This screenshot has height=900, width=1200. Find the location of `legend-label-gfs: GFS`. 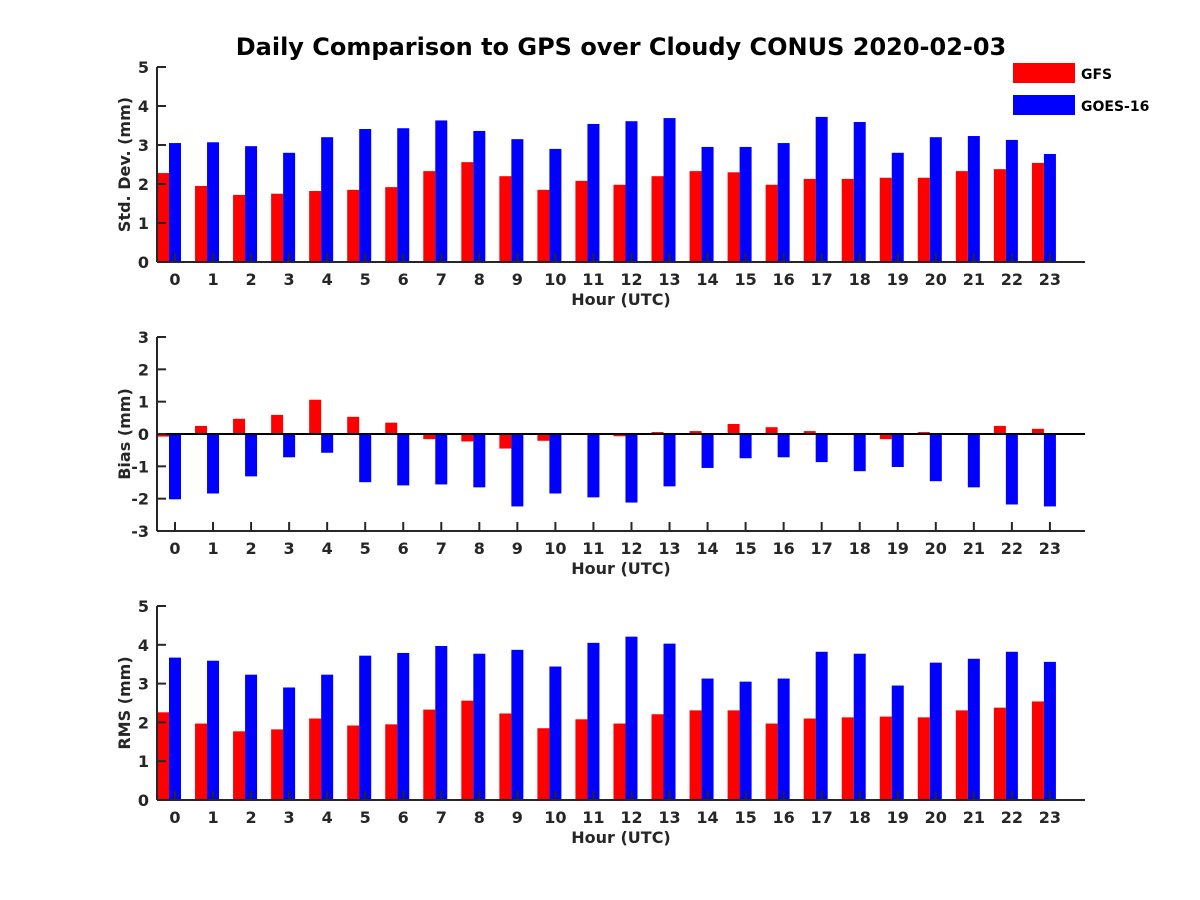

legend-label-gfs: GFS is located at coordinates (1096, 75).